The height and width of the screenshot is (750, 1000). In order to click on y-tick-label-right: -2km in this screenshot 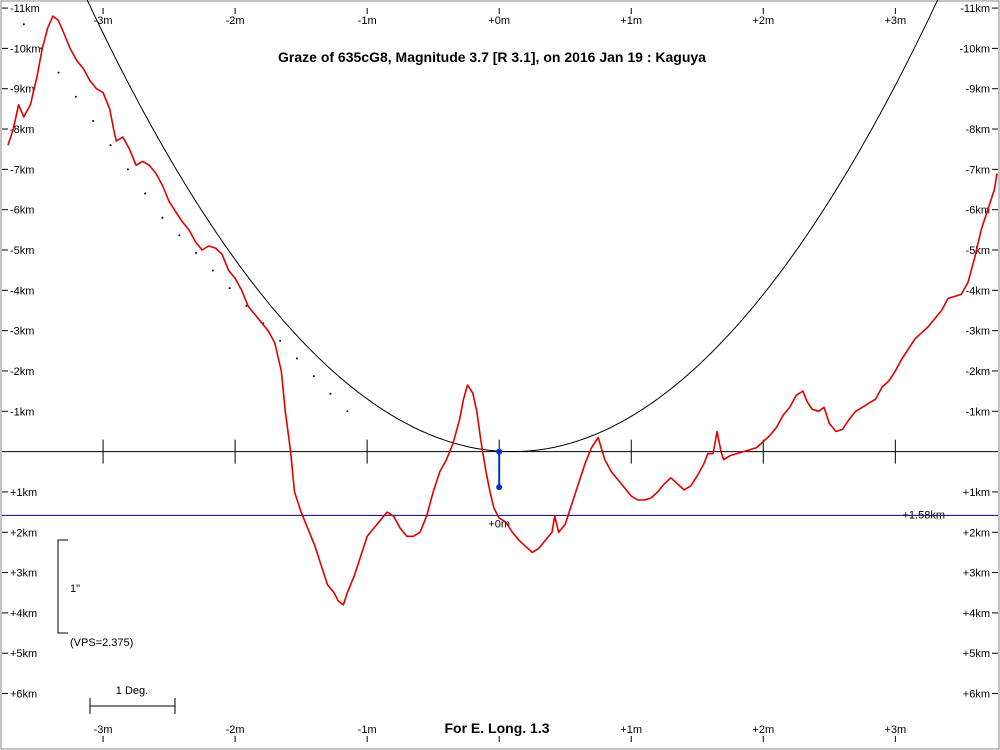, I will do `click(978, 372)`.